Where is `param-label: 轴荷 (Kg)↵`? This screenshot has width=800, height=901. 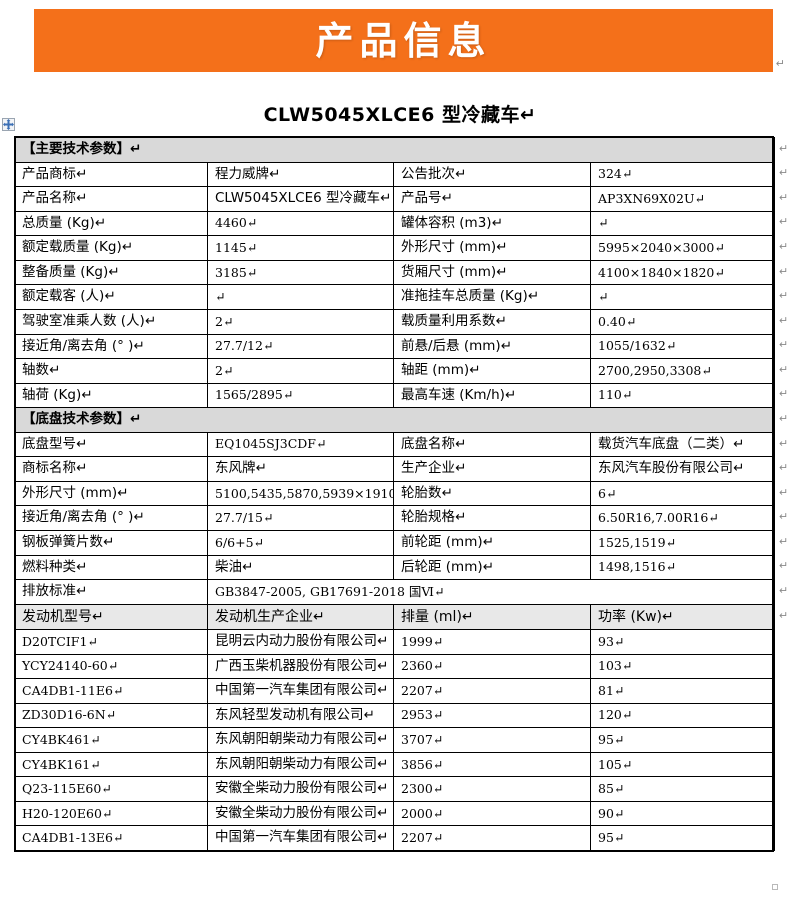 param-label: 轴荷 (Kg)↵ is located at coordinates (111, 395).